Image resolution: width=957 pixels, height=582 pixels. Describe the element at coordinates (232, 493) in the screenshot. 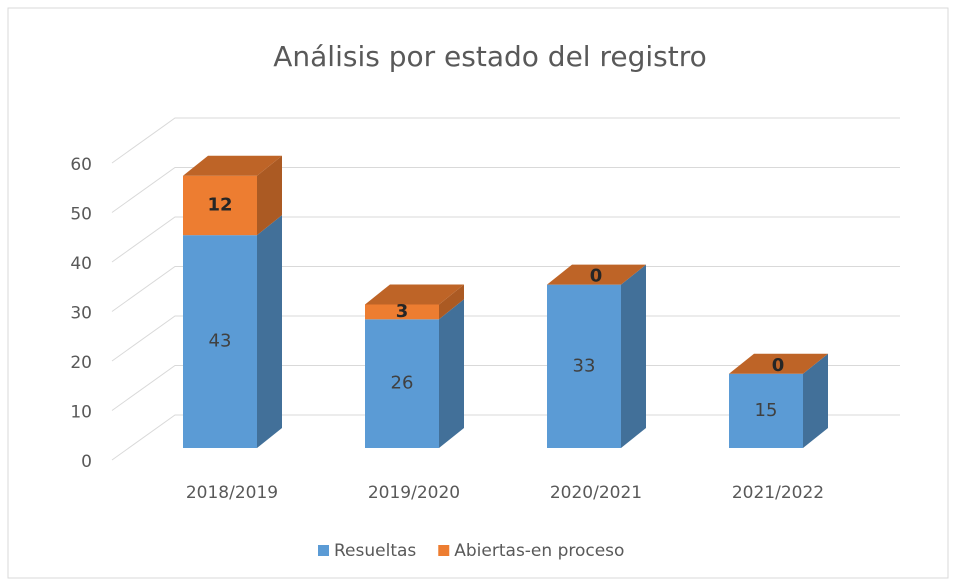

I see `x-tick-label: 2018/2019` at that location.